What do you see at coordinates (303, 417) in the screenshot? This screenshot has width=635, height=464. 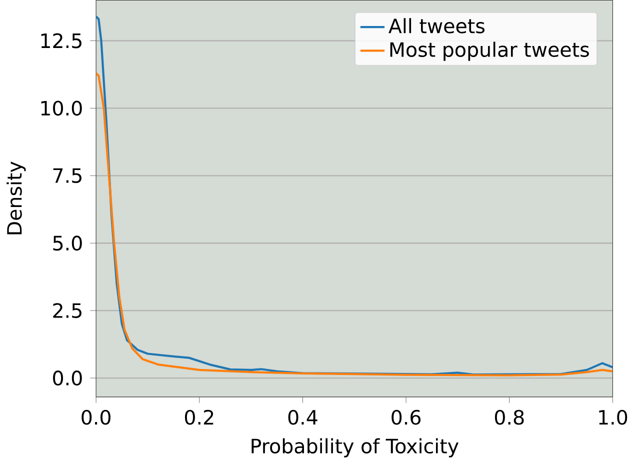 I see `x-tick-label: 0.4` at bounding box center [303, 417].